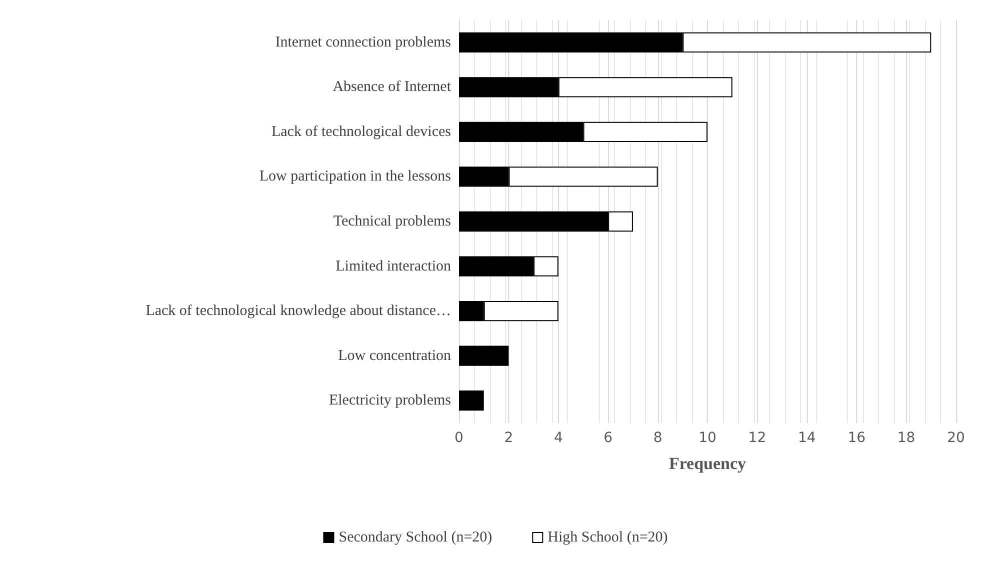 The image size is (993, 567). I want to click on x-tick-label: 14, so click(807, 438).